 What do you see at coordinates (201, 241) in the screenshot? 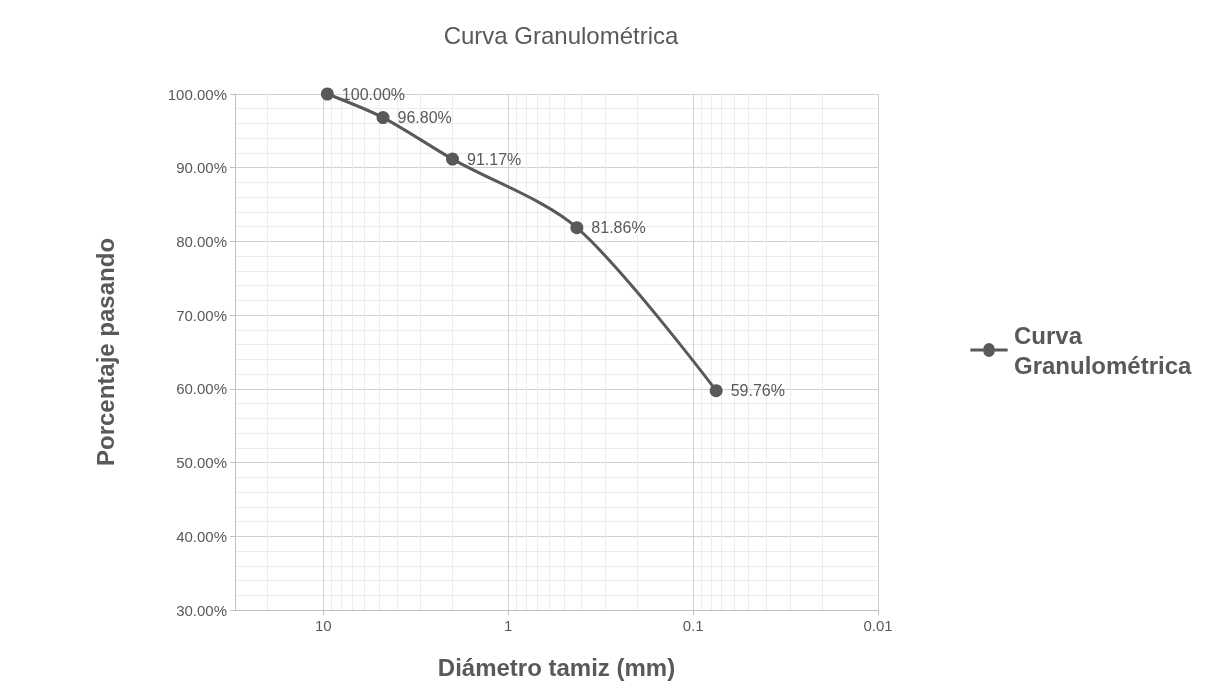
I see `y-tick-label: 80.00%` at bounding box center [201, 241].